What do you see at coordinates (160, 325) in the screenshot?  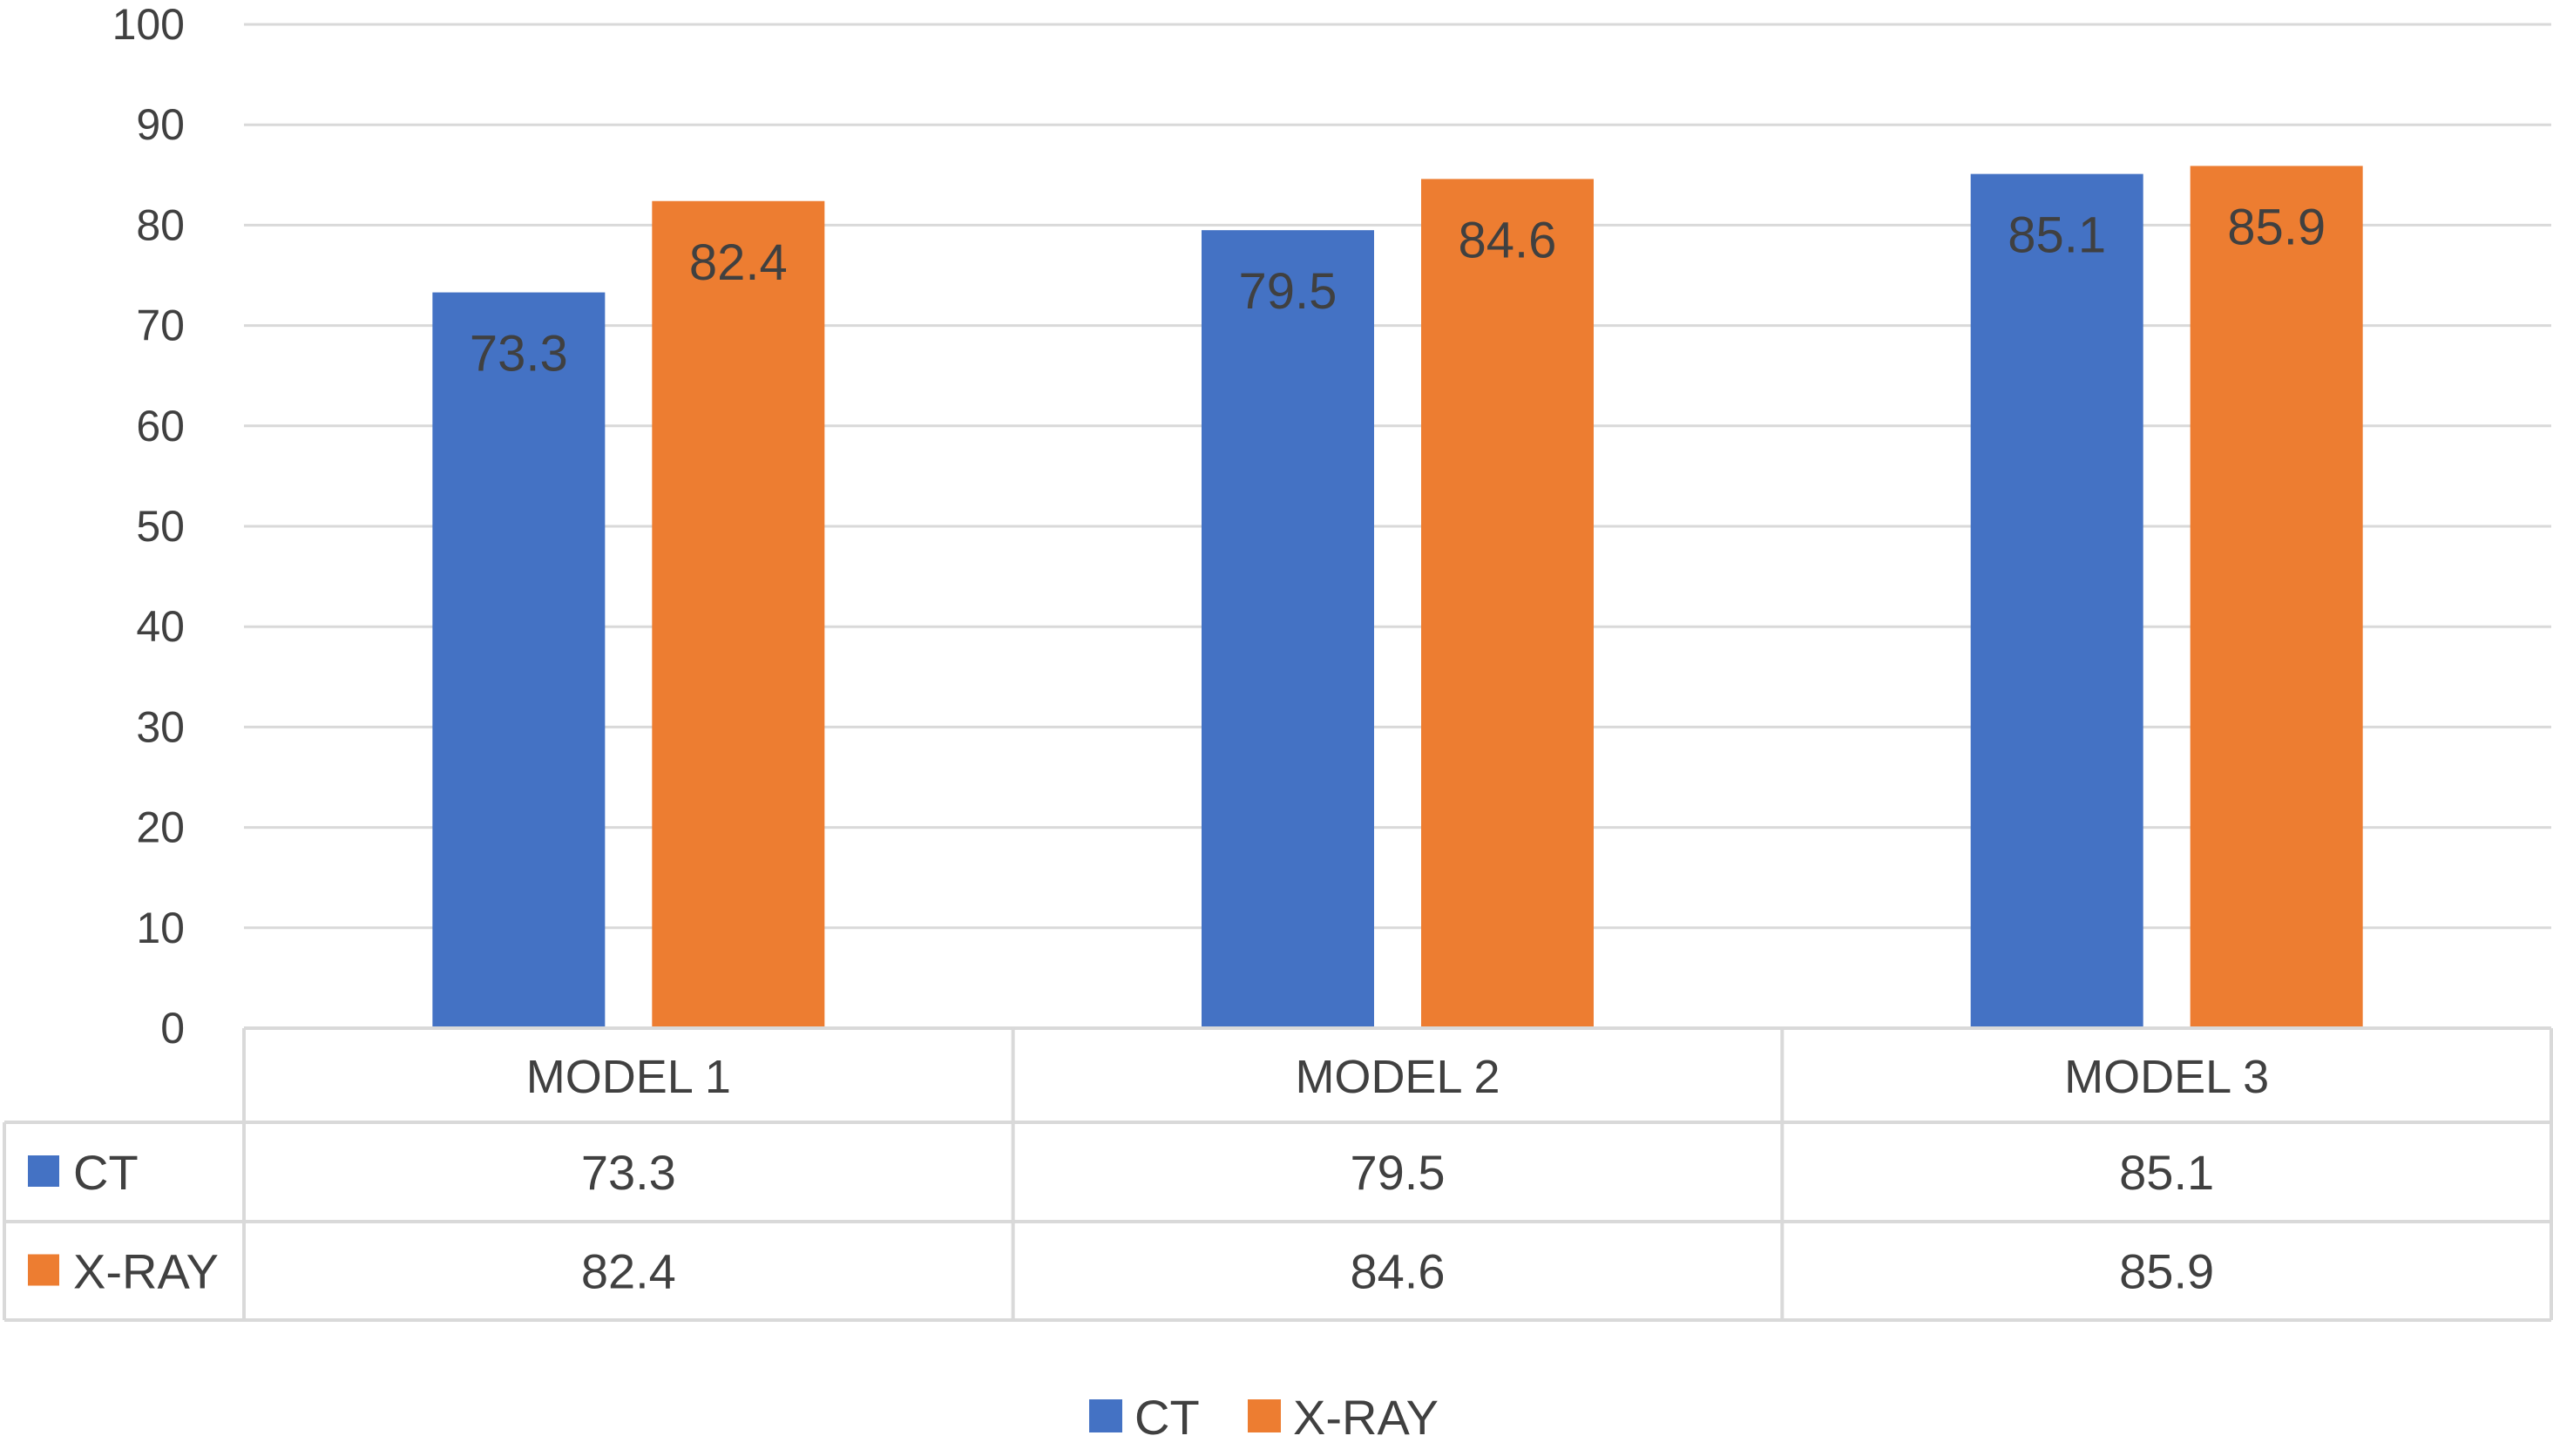 I see `y-tick-label: 70` at bounding box center [160, 325].